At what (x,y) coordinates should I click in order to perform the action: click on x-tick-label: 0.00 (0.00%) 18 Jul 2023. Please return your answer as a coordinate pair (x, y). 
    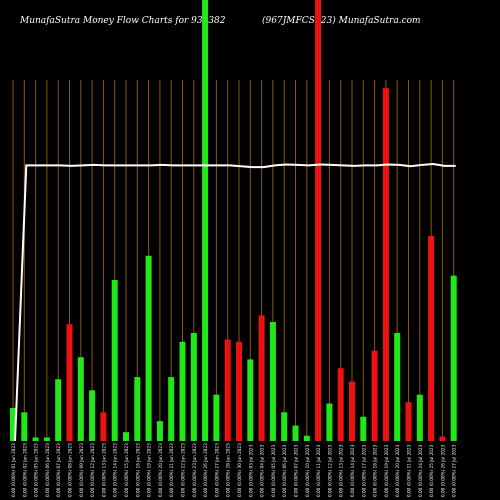
    Looking at the image, I should click on (375, 470).